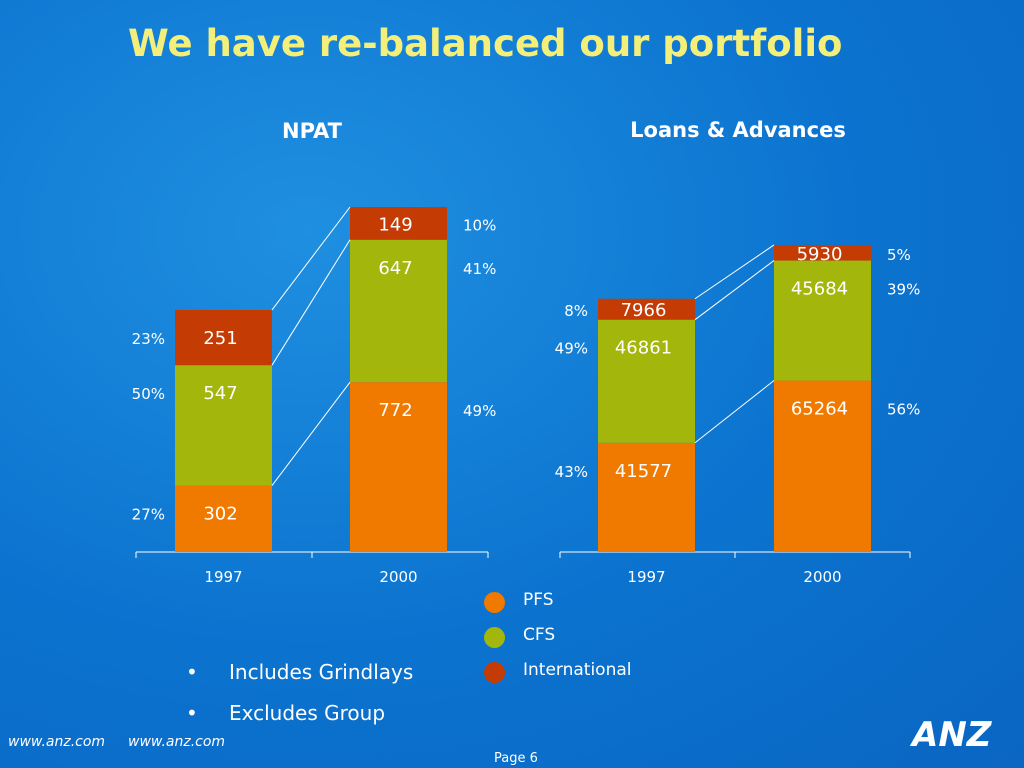 The image size is (1024, 768). What do you see at coordinates (494, 672) in the screenshot?
I see `legend-dot-international` at bounding box center [494, 672].